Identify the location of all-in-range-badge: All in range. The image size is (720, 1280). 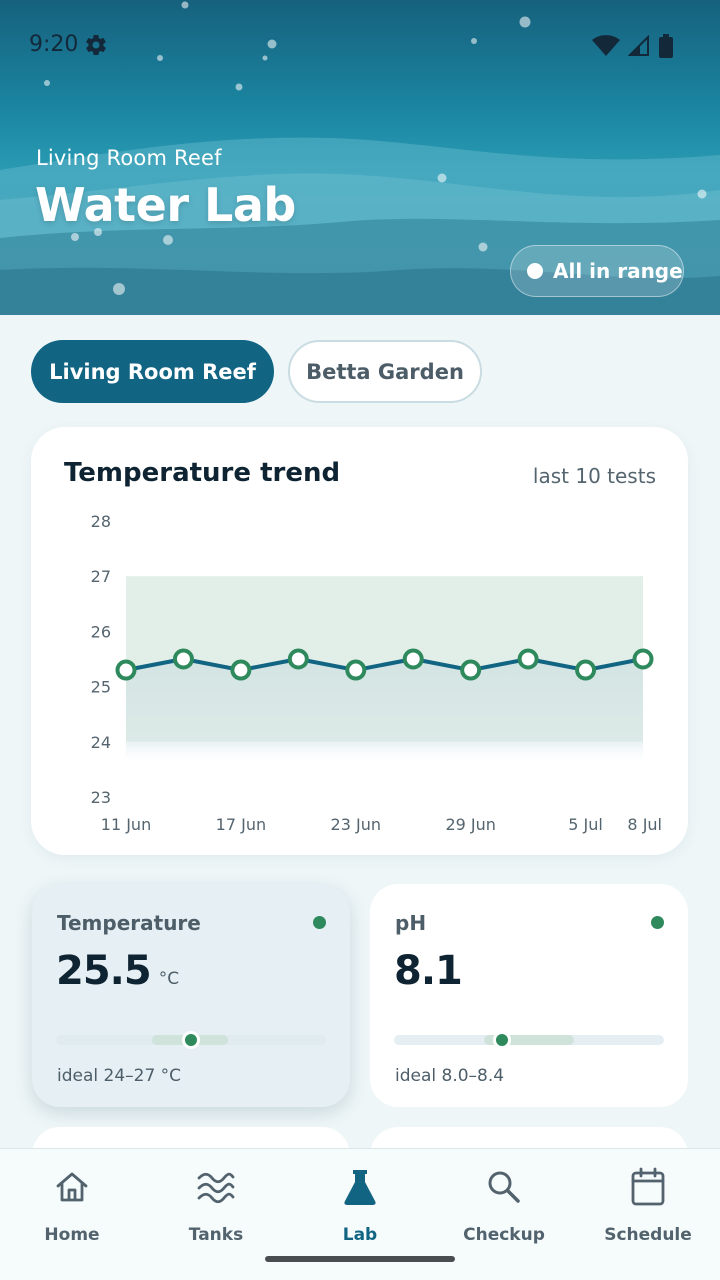
(597, 271).